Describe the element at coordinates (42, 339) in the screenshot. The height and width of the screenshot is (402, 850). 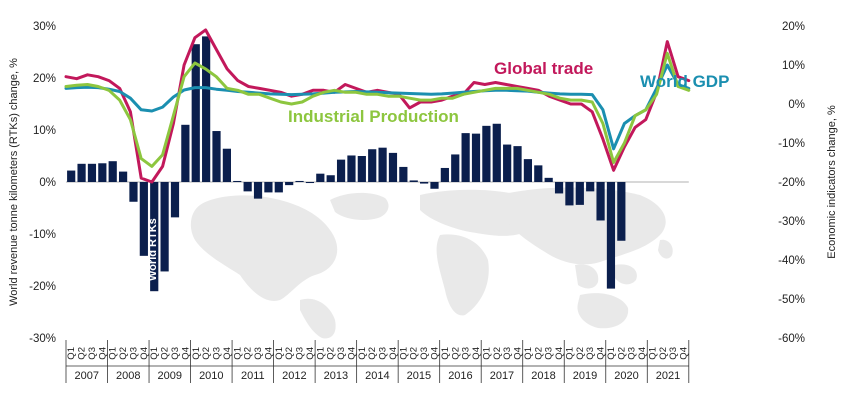
I see `left-axis-tick-label: -30%` at that location.